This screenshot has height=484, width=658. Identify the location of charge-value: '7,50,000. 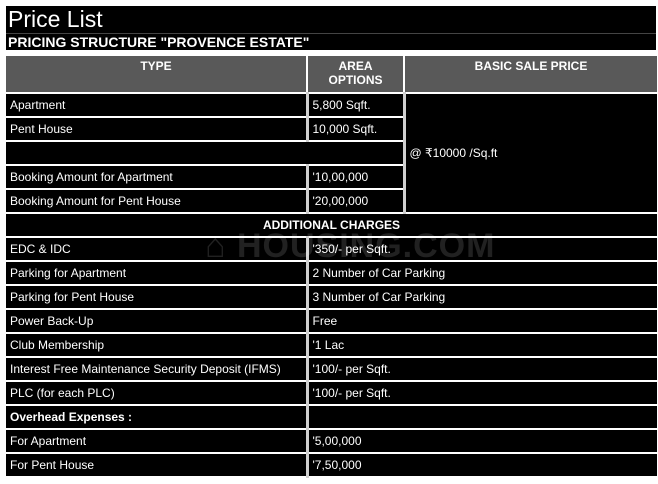
(481, 465).